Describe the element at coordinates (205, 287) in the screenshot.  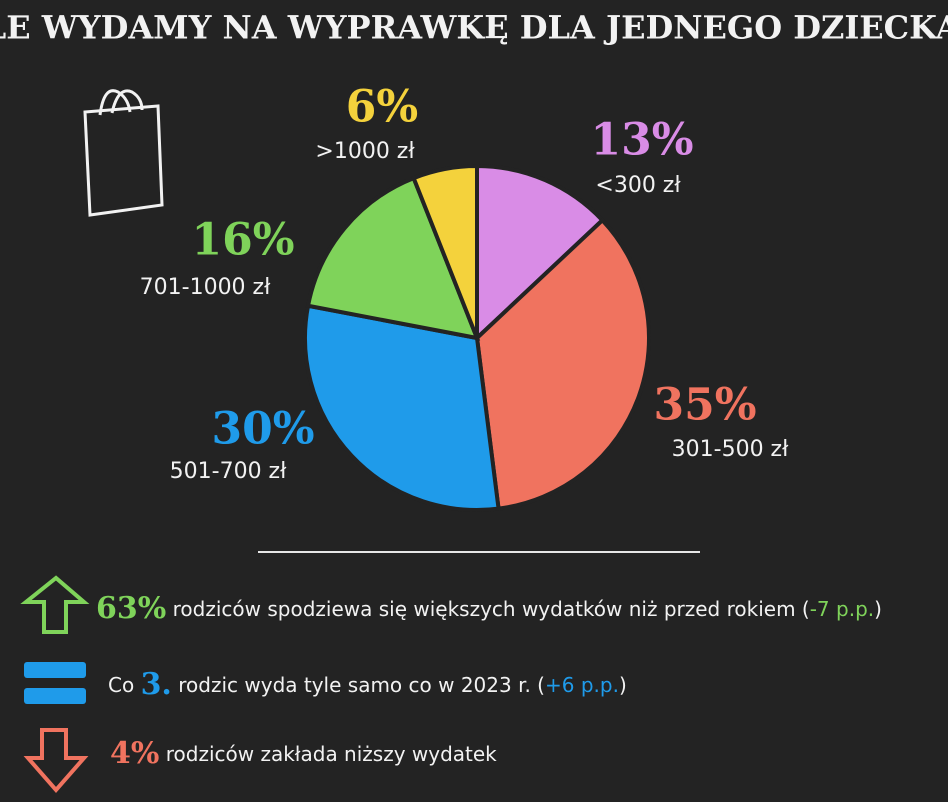
I see `category-label: 701-1000 zł` at that location.